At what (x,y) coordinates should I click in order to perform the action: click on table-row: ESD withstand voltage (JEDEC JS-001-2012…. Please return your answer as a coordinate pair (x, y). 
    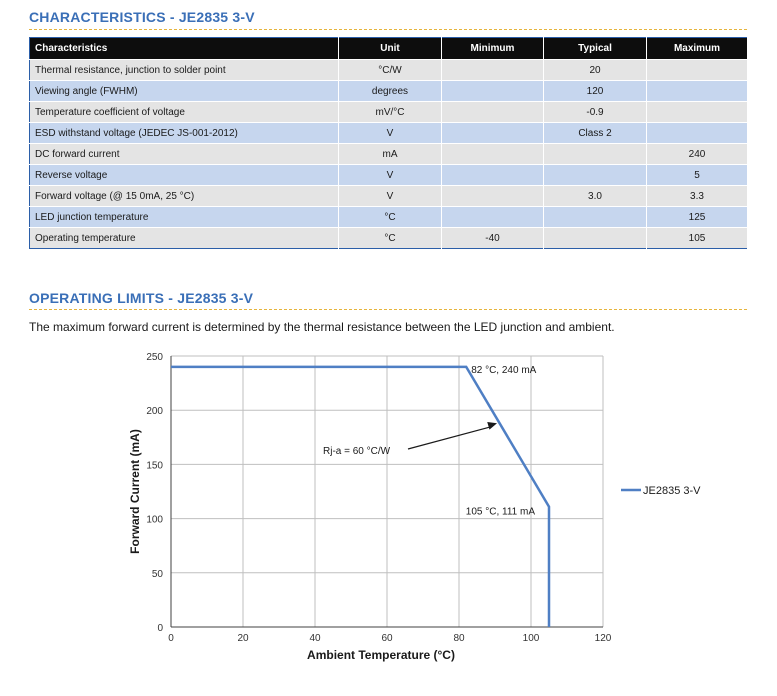
    Looking at the image, I should click on (388, 133).